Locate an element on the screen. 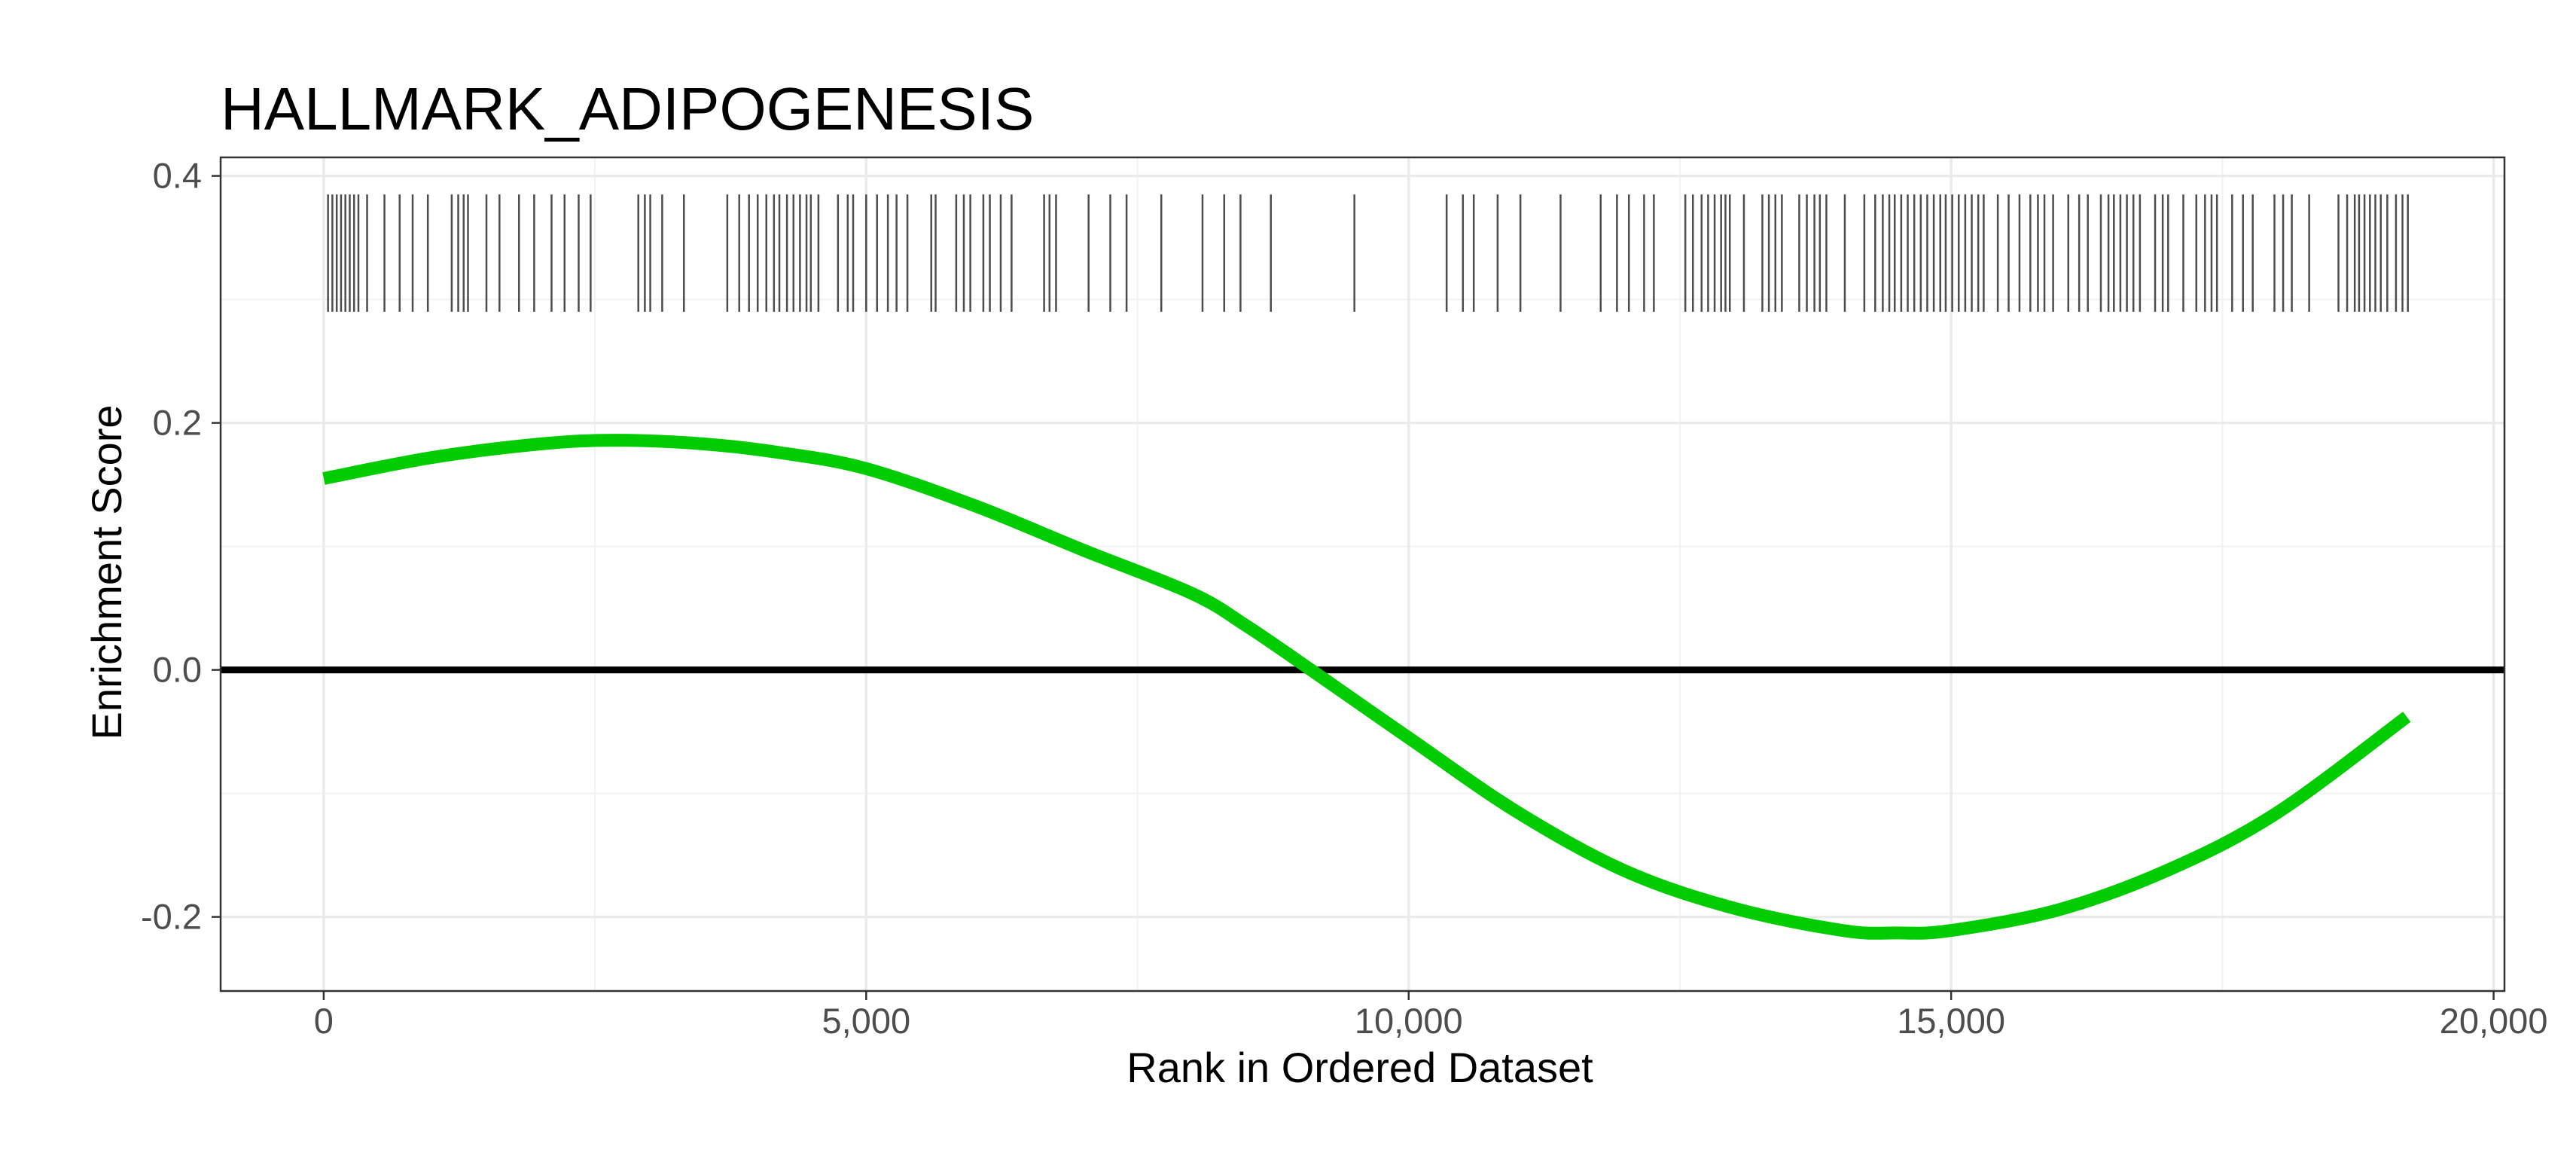 This screenshot has width=2576, height=1174. x-tick-label: 5,000 is located at coordinates (866, 1021).